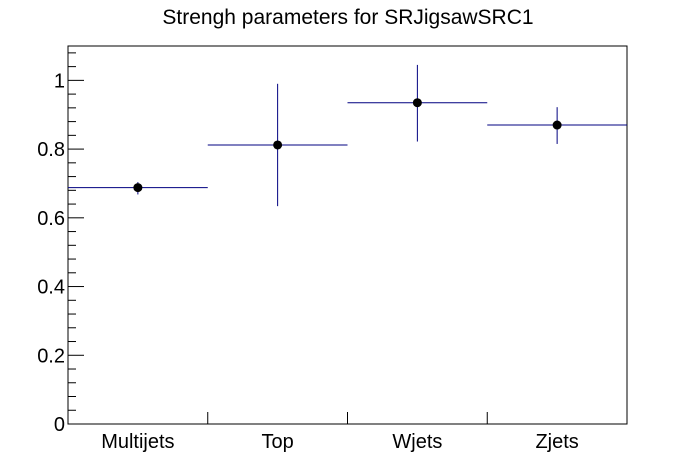 This screenshot has width=696, height=472. I want to click on y-tick-label: 0.8, so click(51, 150).